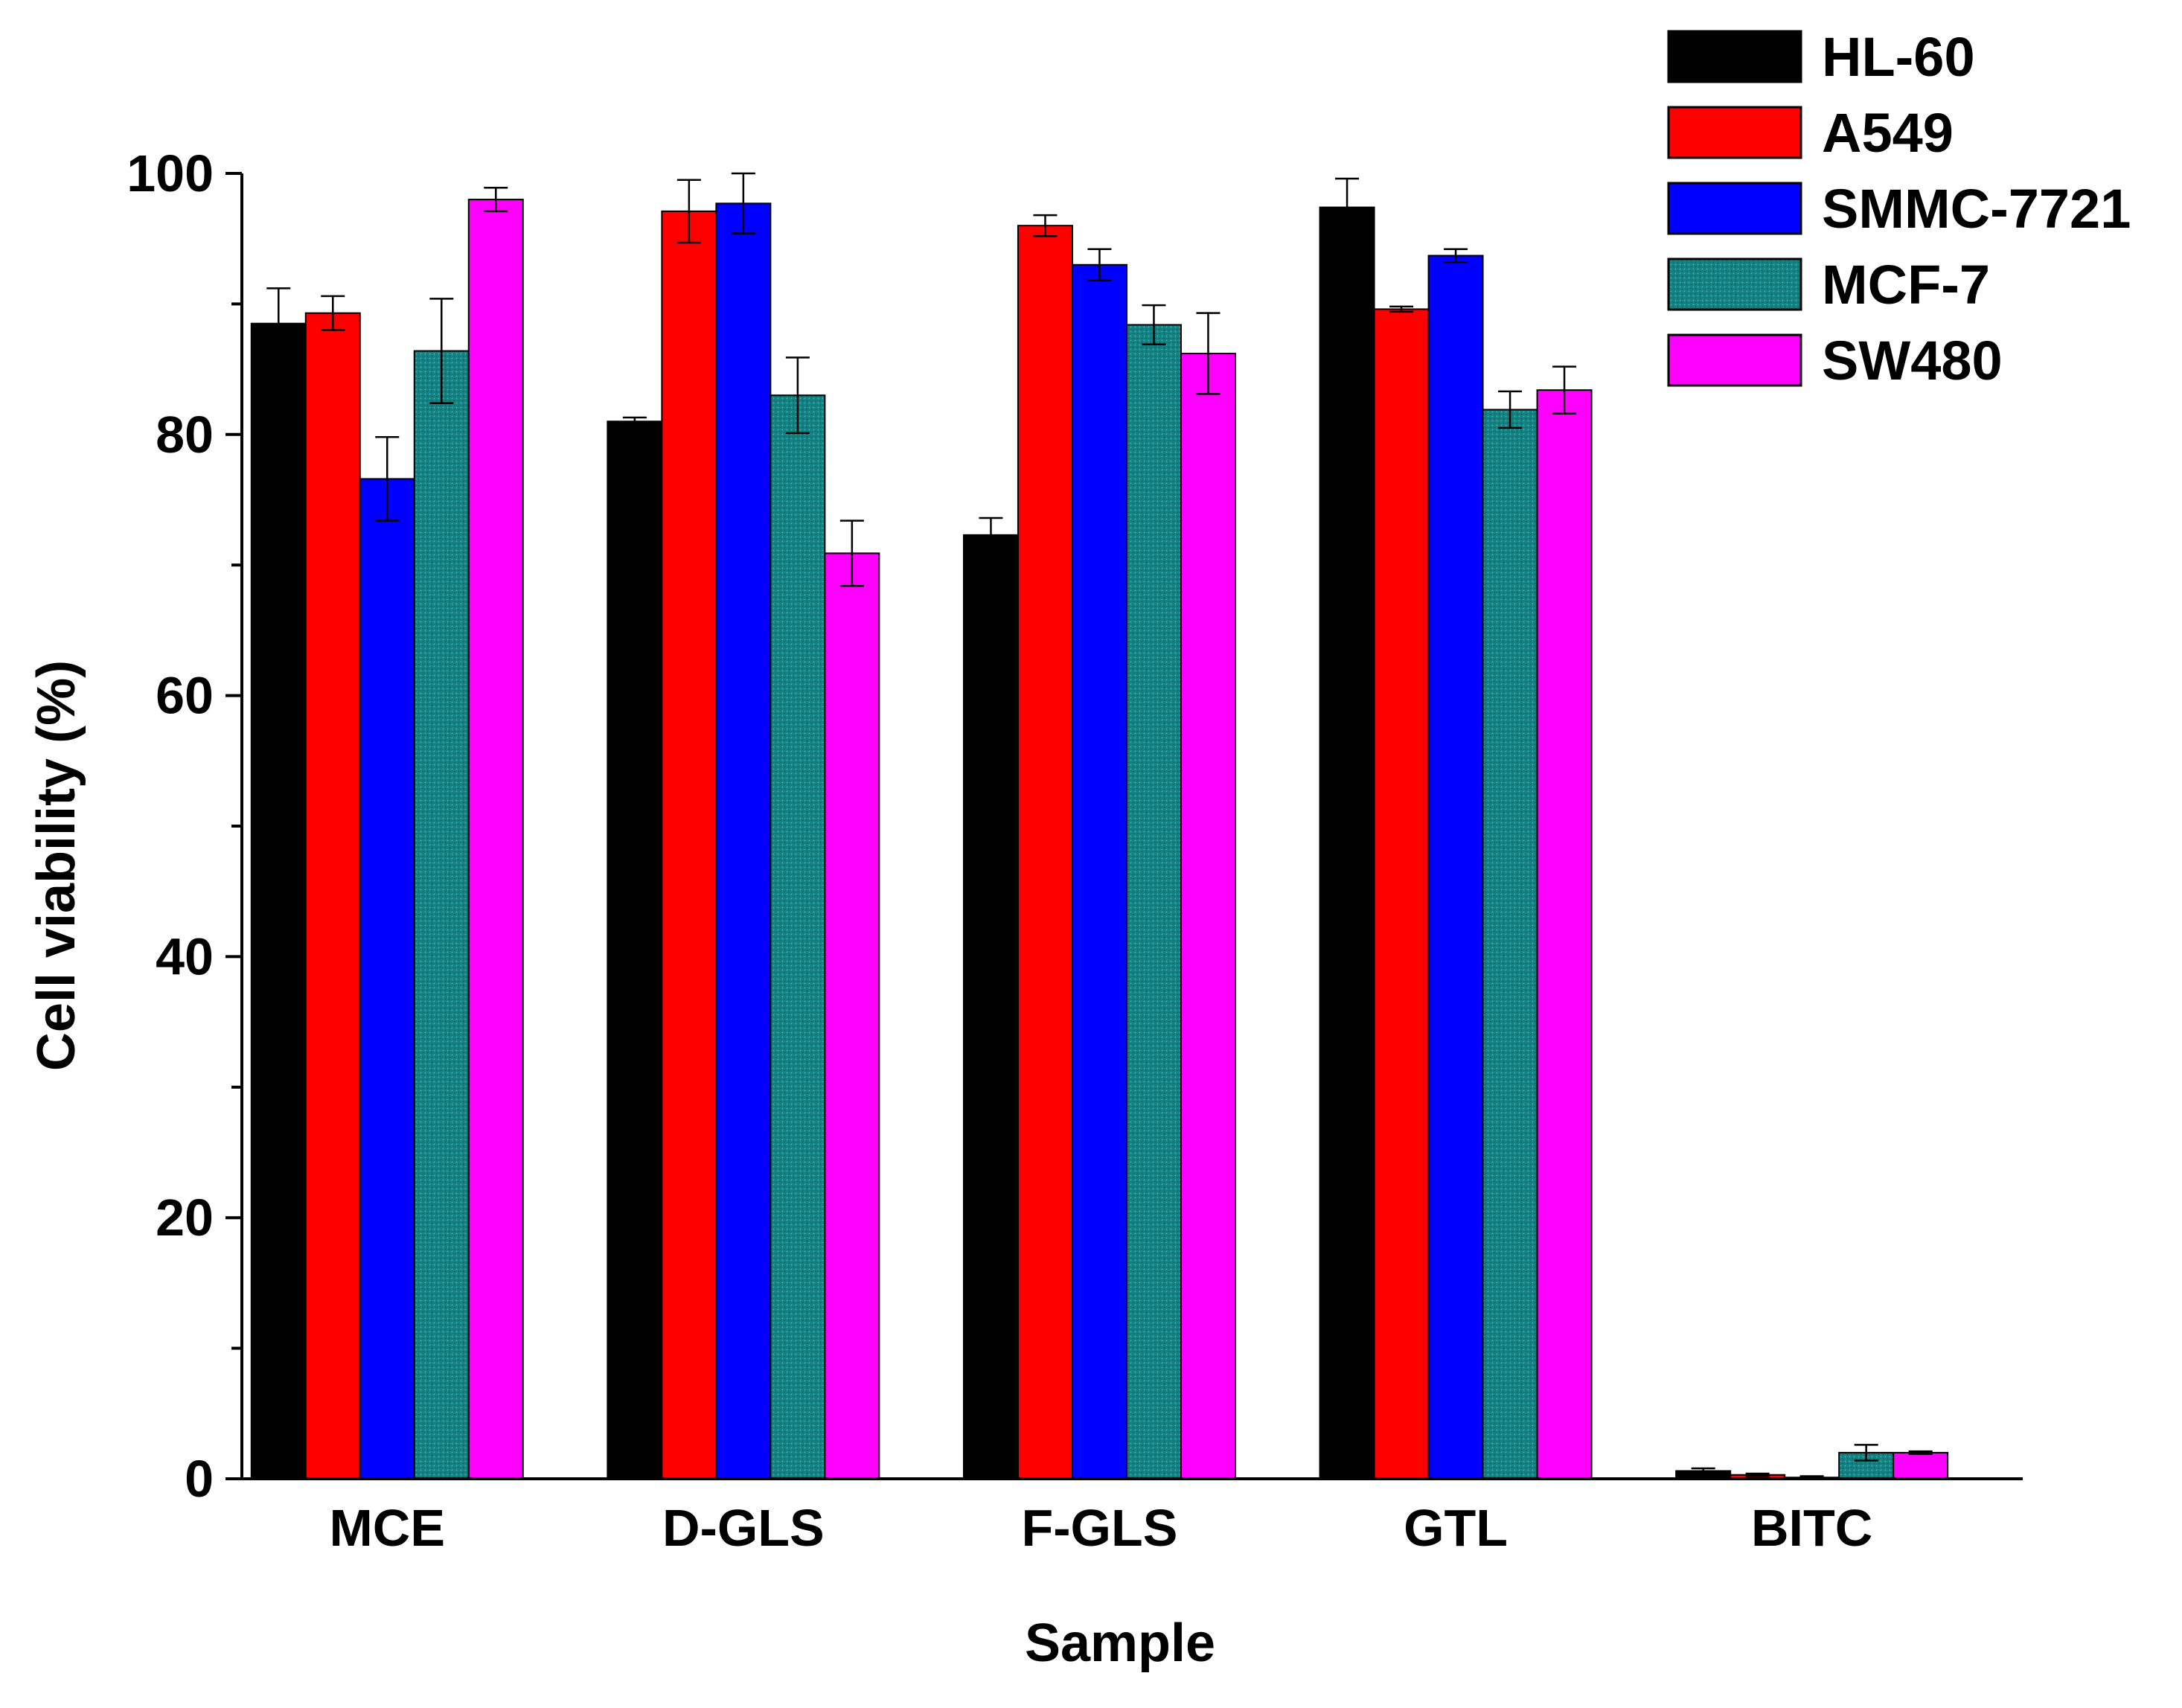 This screenshot has width=2182, height=1708. I want to click on bar-a549-gtl, so click(1401, 894).